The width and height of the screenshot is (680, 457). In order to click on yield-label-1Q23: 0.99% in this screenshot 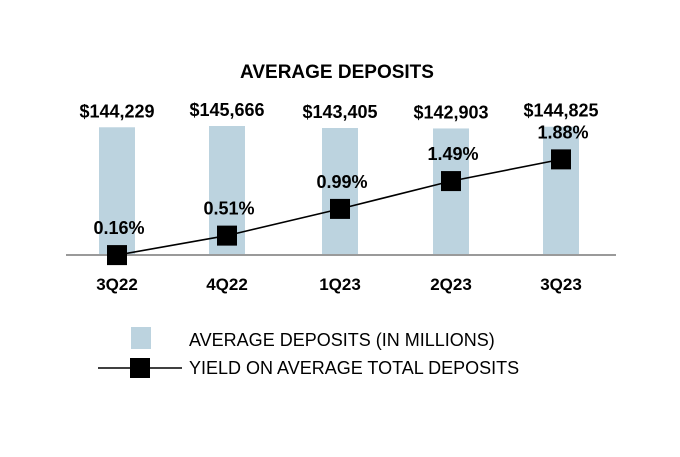, I will do `click(341, 182)`.